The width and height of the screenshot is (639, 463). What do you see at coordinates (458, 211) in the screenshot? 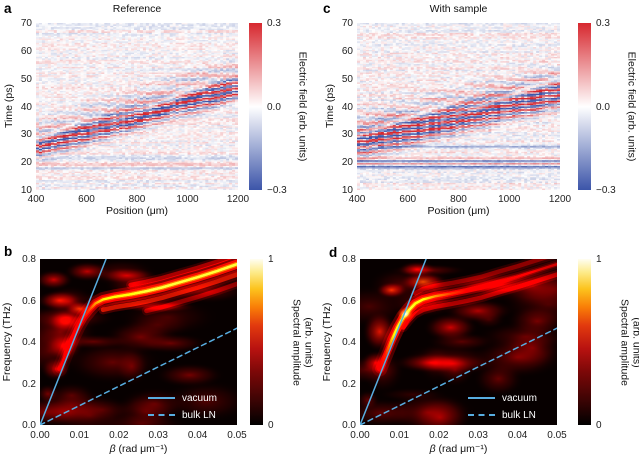
I see `panel-c-x-axis-label: Position (μm)` at bounding box center [458, 211].